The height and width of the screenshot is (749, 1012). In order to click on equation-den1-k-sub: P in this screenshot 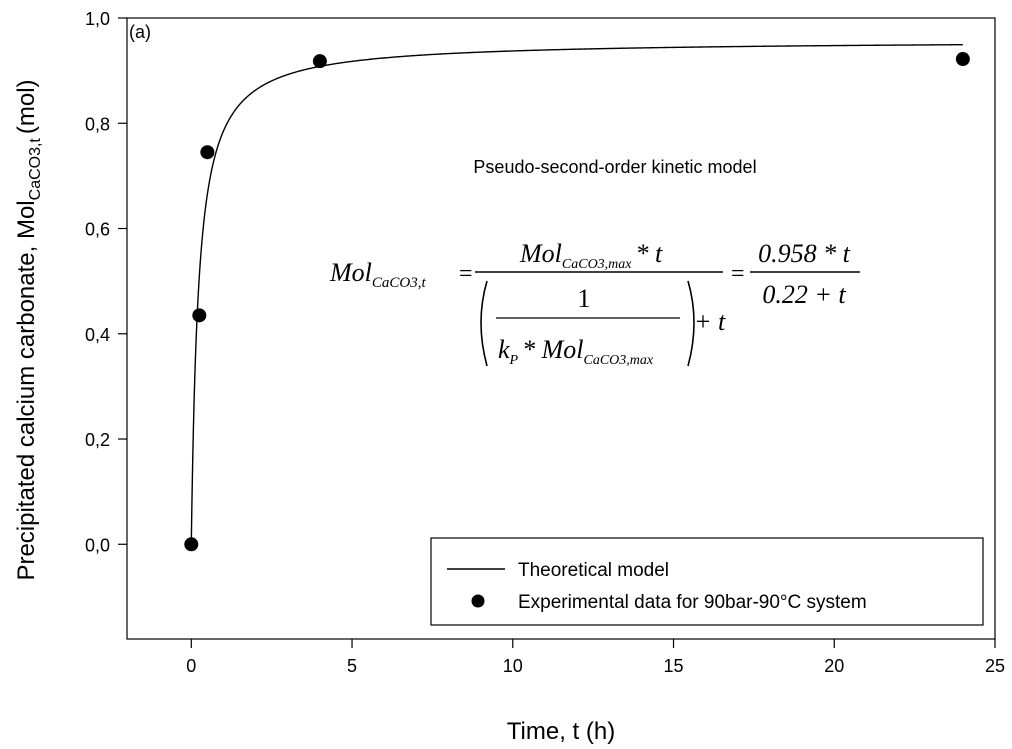, I will do `click(514, 360)`.